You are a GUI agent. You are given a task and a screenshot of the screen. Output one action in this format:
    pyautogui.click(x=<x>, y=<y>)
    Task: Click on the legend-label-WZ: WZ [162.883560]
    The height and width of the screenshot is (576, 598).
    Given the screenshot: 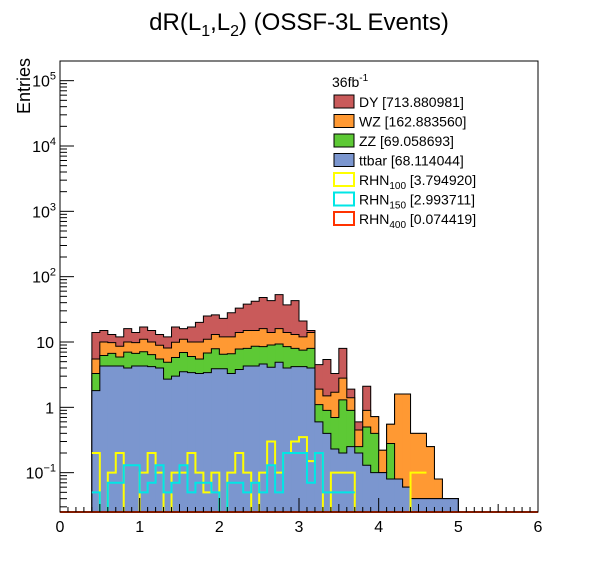 What is the action you would take?
    pyautogui.click(x=412, y=122)
    